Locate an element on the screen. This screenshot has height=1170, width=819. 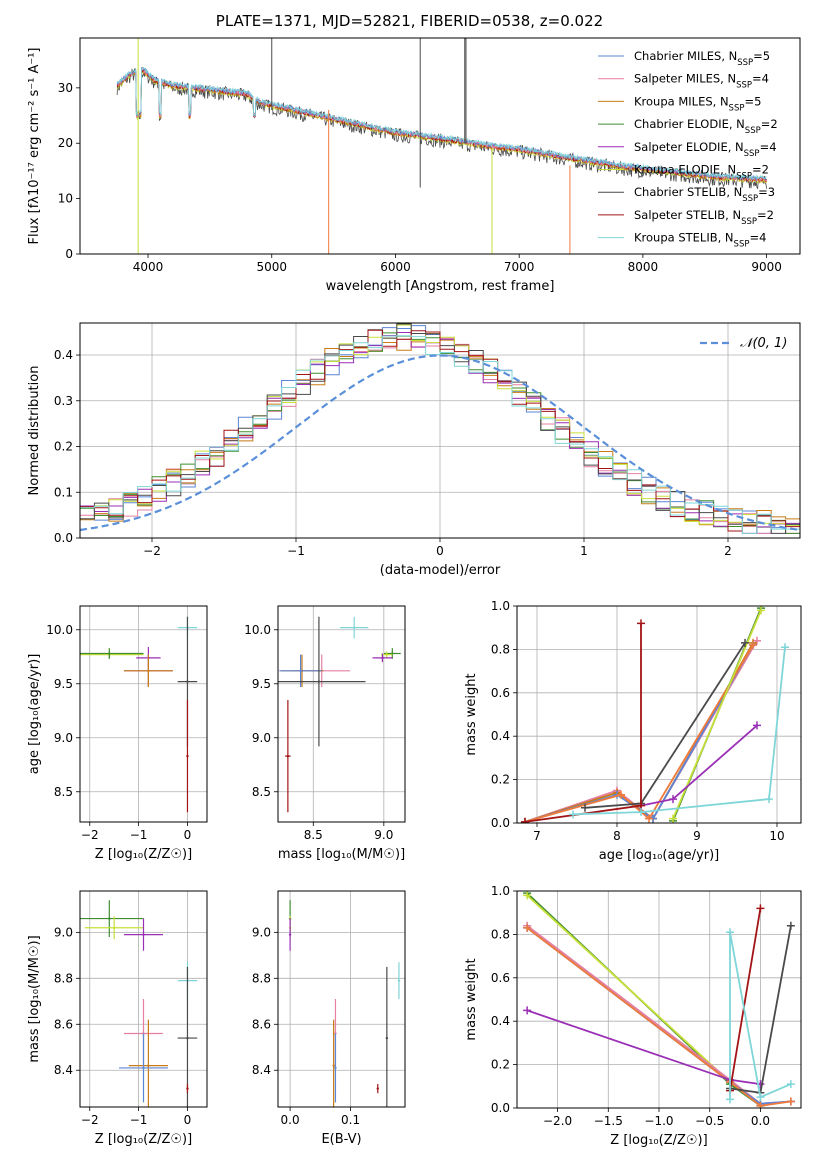
weight-line-salpeter-miles-bright is located at coordinates (659, 1017).